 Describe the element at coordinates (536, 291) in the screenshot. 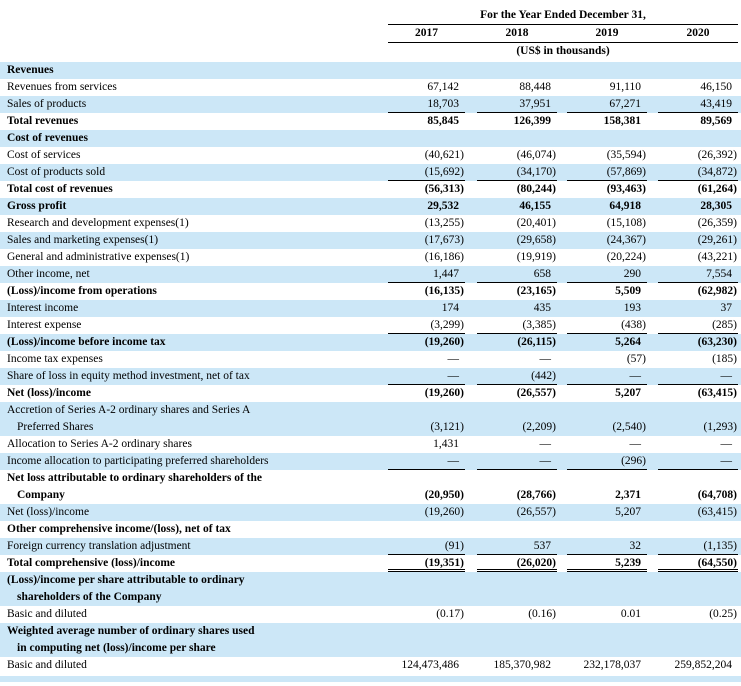

I see `cell-value: (23,165)` at that location.